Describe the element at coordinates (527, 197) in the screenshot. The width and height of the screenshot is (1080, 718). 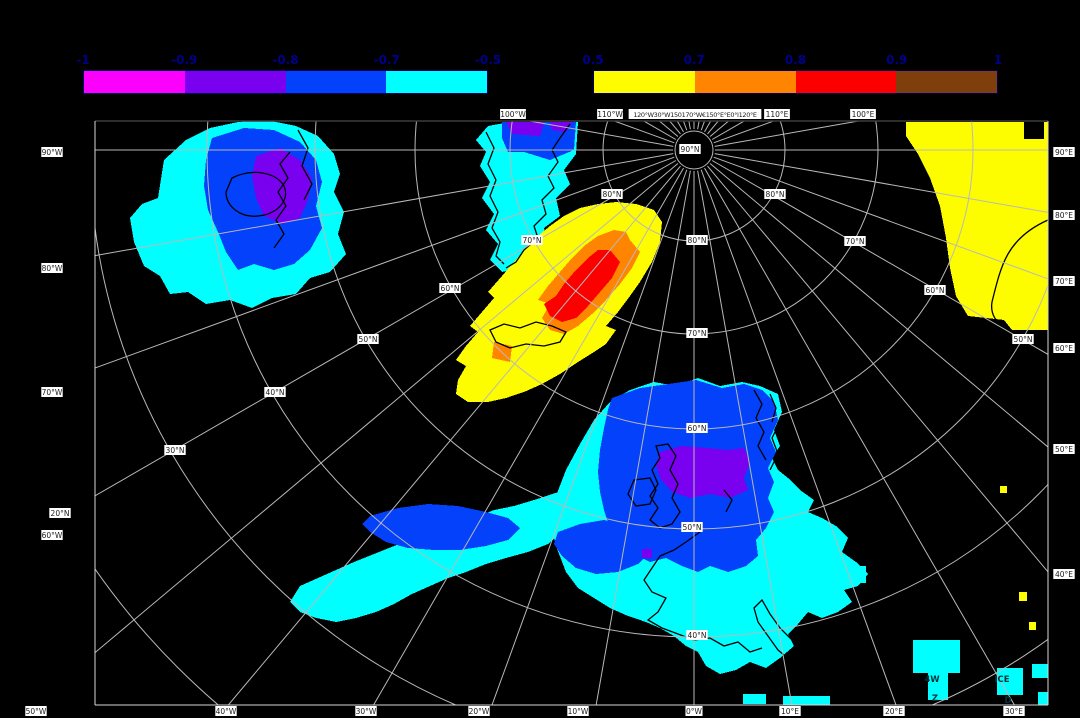
I see `region-greenland-cyan` at that location.